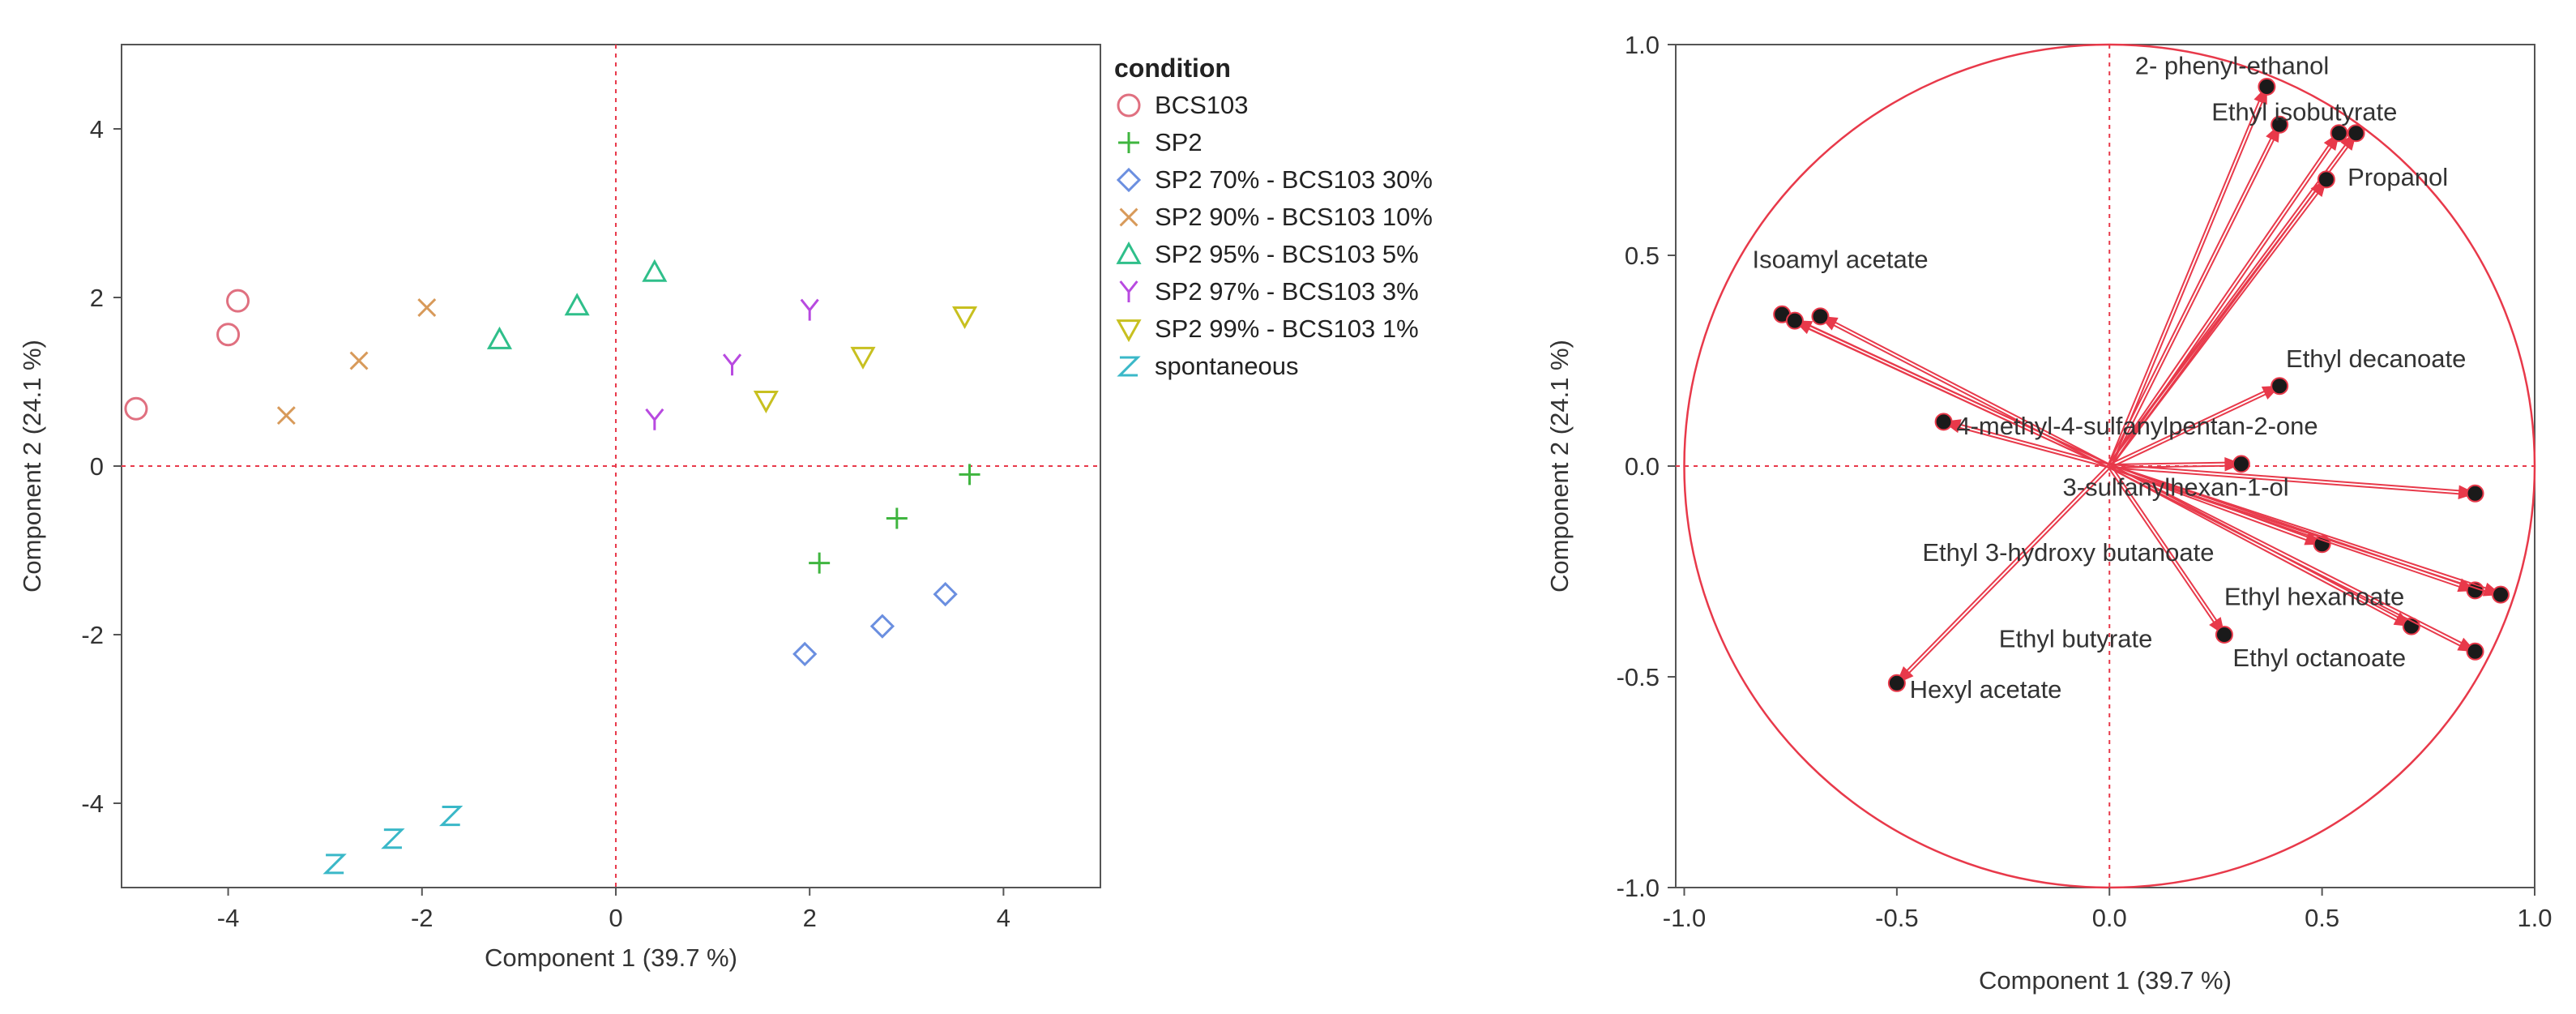 Image resolution: width=2576 pixels, height=1014 pixels. I want to click on legend-label: SP2, so click(1179, 142).